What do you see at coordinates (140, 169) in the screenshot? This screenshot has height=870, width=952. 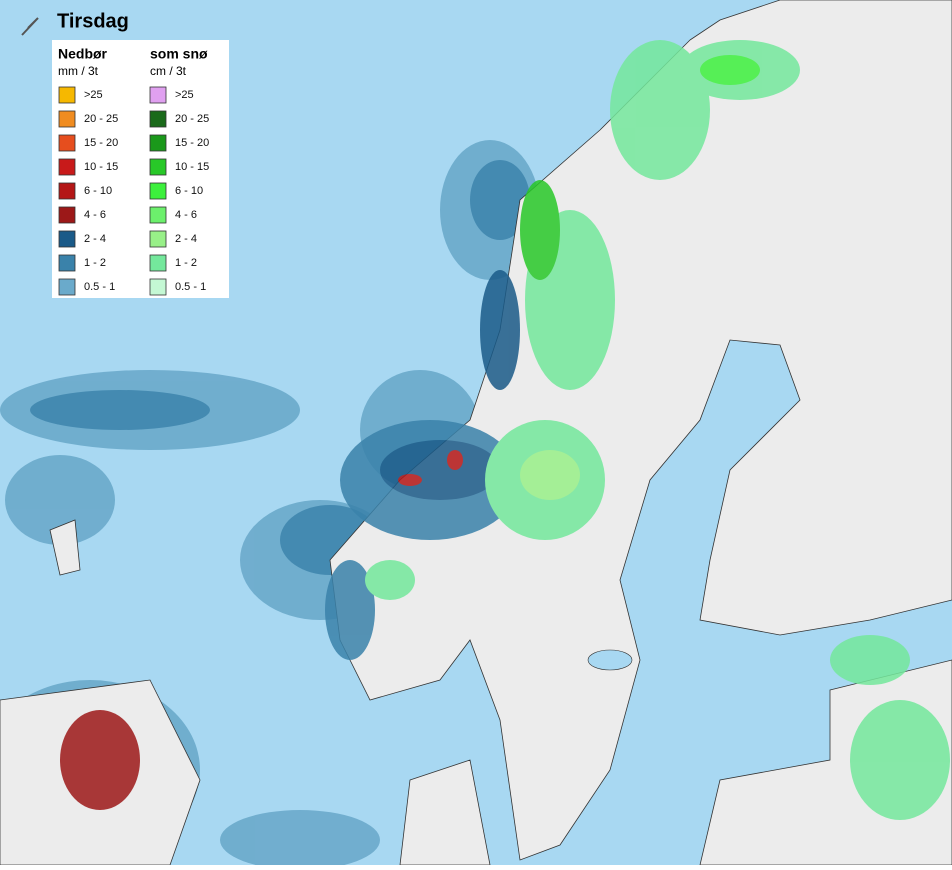 I see `legend-box` at bounding box center [140, 169].